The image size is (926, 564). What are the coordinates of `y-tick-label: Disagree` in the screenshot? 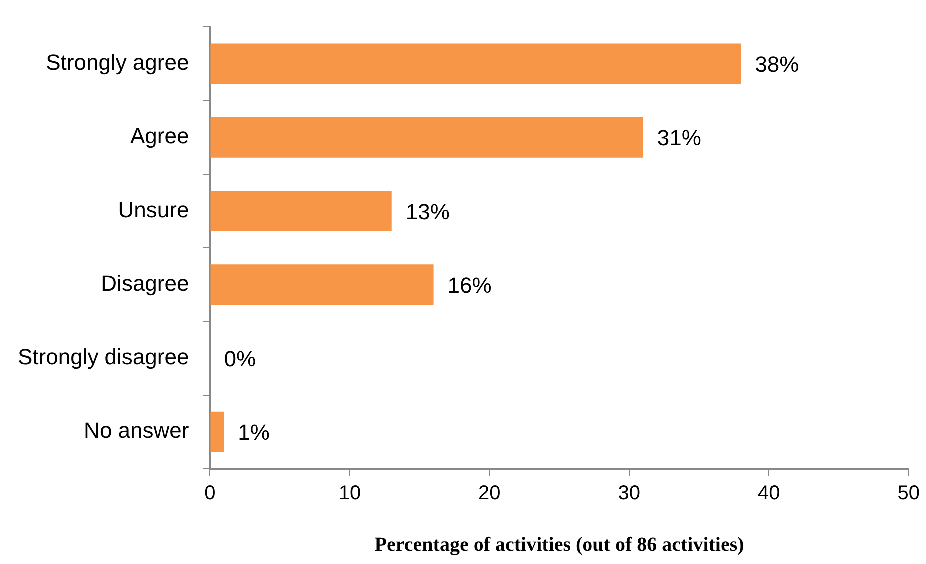 It's located at (145, 283).